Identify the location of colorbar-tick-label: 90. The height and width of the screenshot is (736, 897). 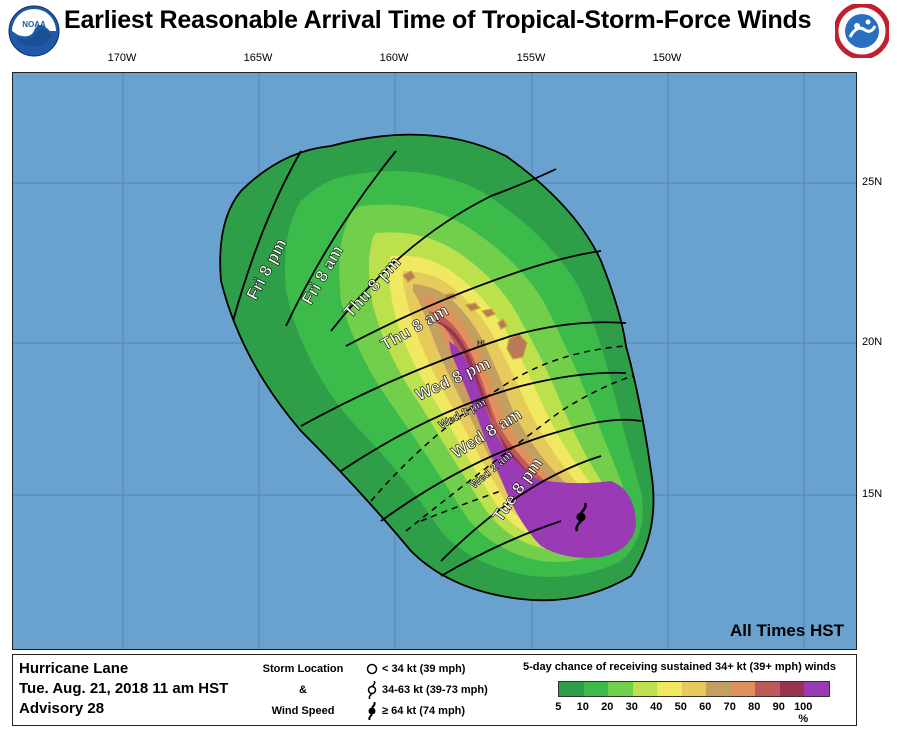
(778, 707).